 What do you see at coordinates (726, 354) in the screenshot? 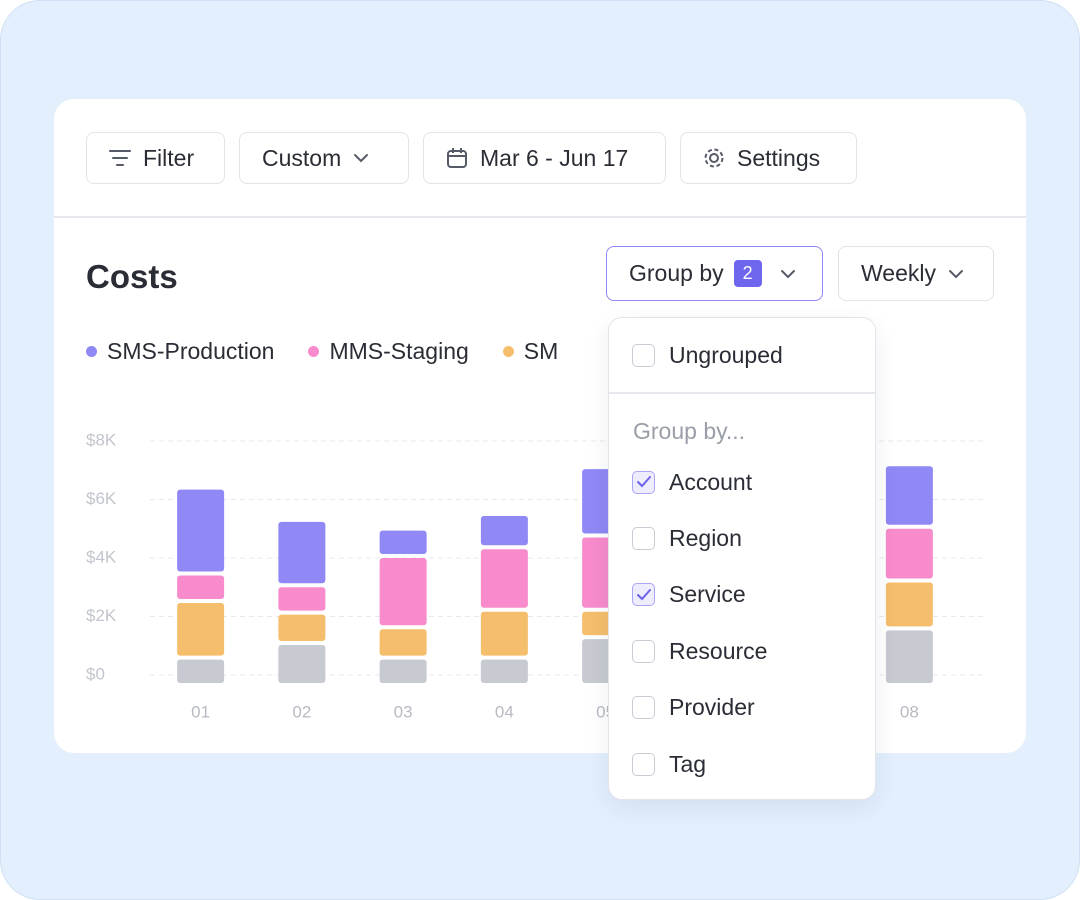
I see `option-label: Ungrouped` at bounding box center [726, 354].